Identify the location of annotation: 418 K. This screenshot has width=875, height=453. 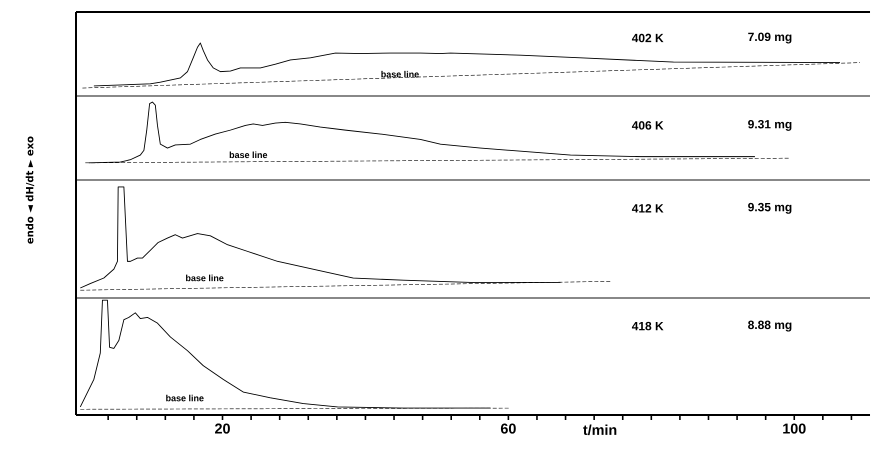
(648, 326).